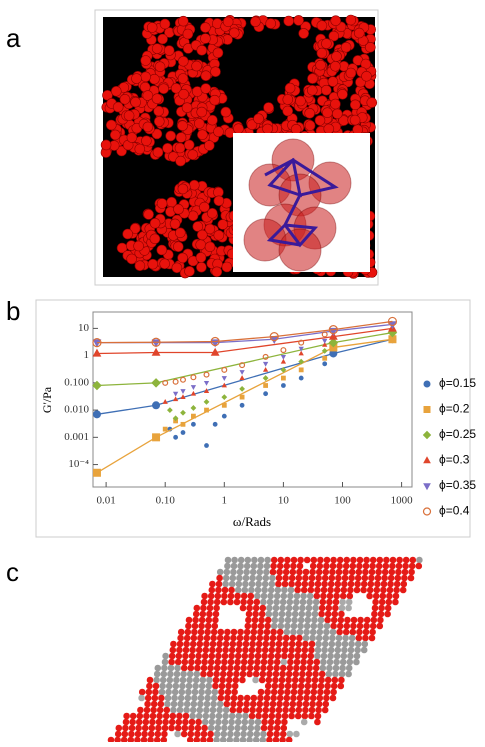 This screenshot has height=747, width=485. I want to click on x-tick-label: 1000, so click(402, 501).